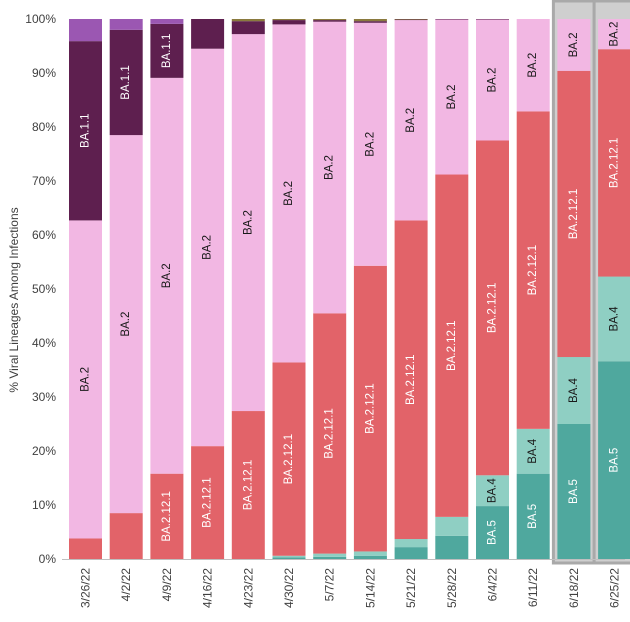 This screenshot has width=630, height=622. I want to click on data-label-ba-2-12-1-6-18-22: BA.2.12.1, so click(574, 214).